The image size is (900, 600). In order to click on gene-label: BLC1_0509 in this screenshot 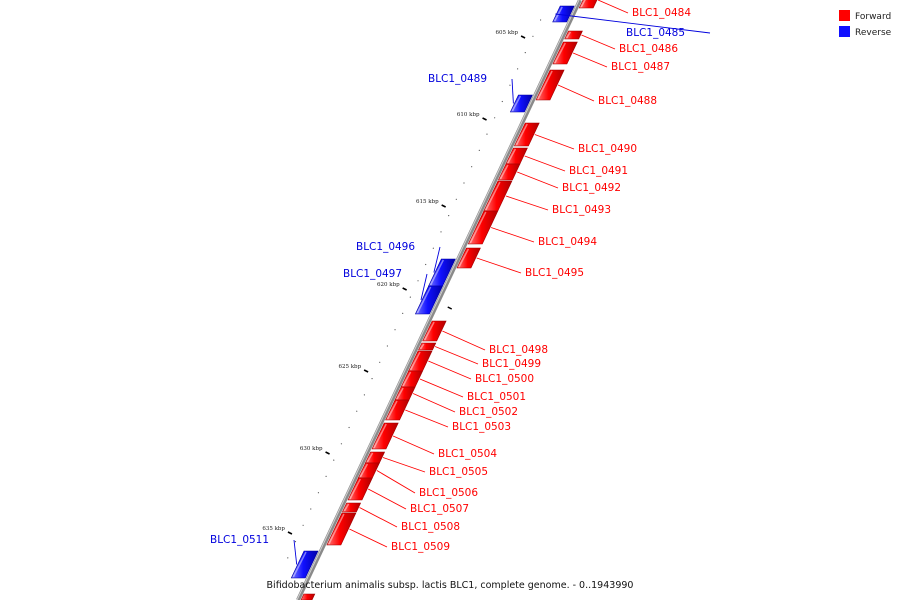, I will do `click(420, 547)`.